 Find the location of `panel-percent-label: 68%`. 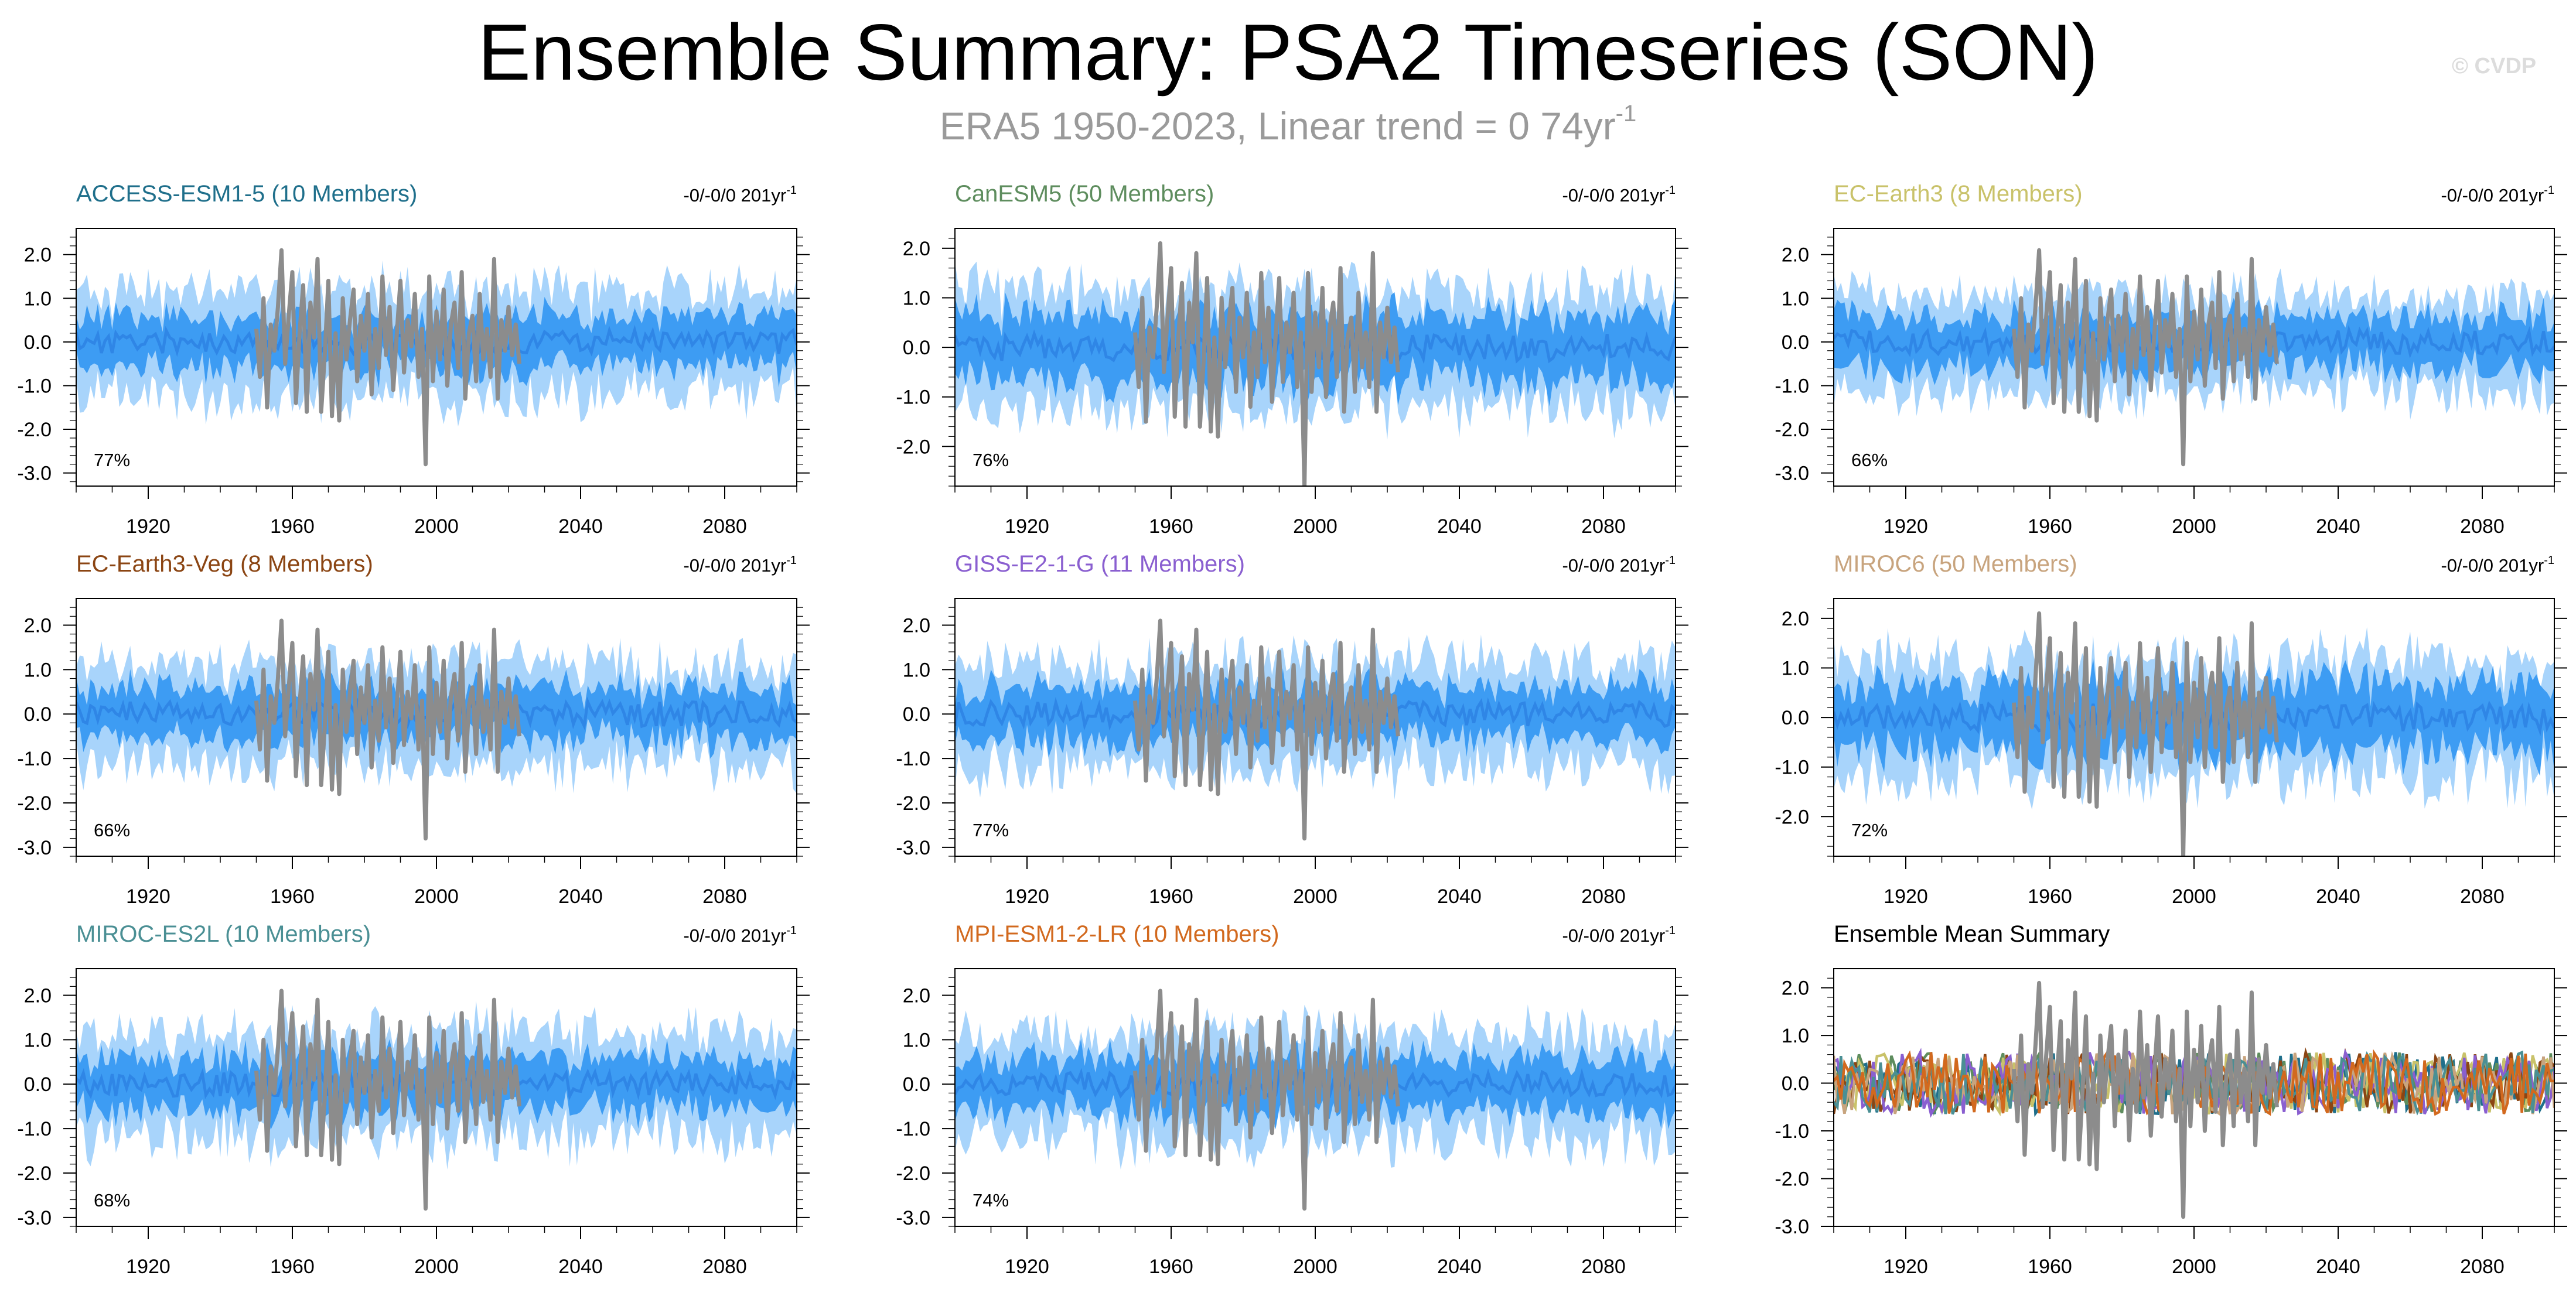

panel-percent-label: 68% is located at coordinates (112, 1200).